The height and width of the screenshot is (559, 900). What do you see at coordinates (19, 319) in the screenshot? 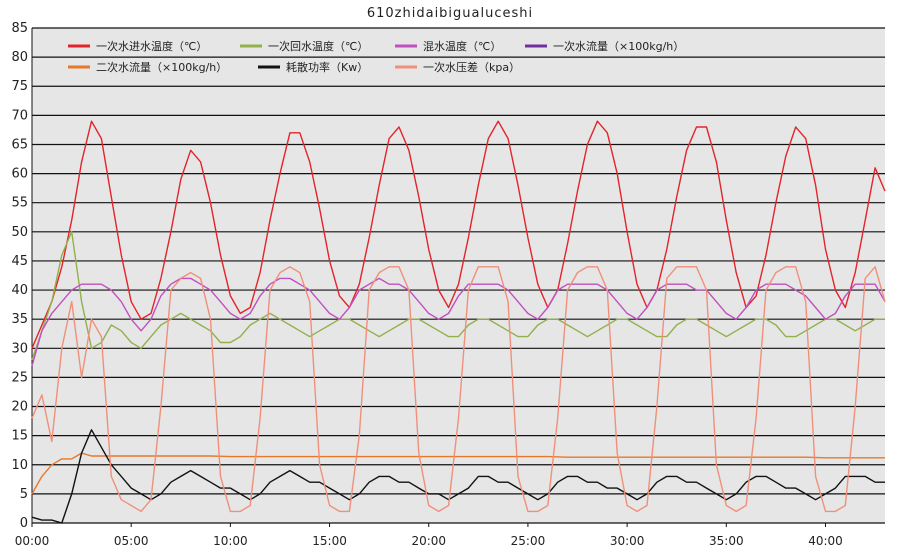
I see `y-tick-label: 35` at bounding box center [19, 319].